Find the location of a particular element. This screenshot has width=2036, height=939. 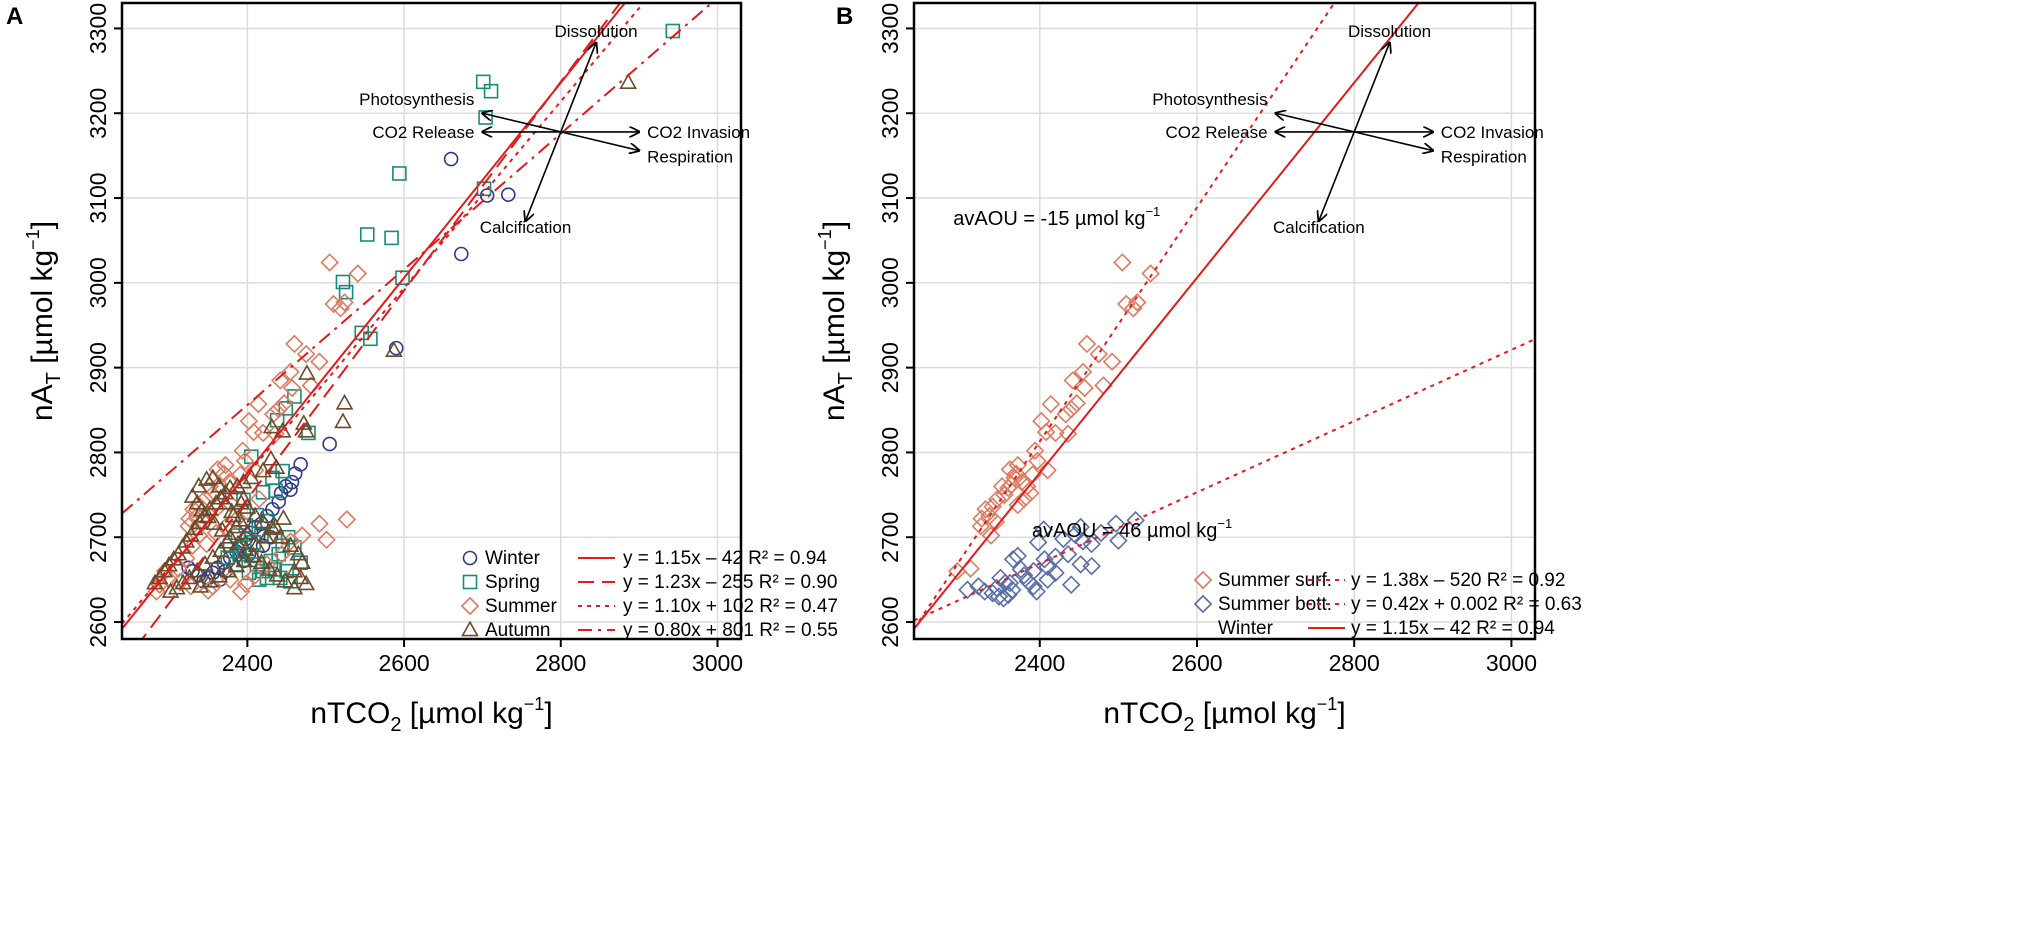

legend-entry: Winter y = 1.15x – 42 R² = 0.94 is located at coordinates (1386, 628).